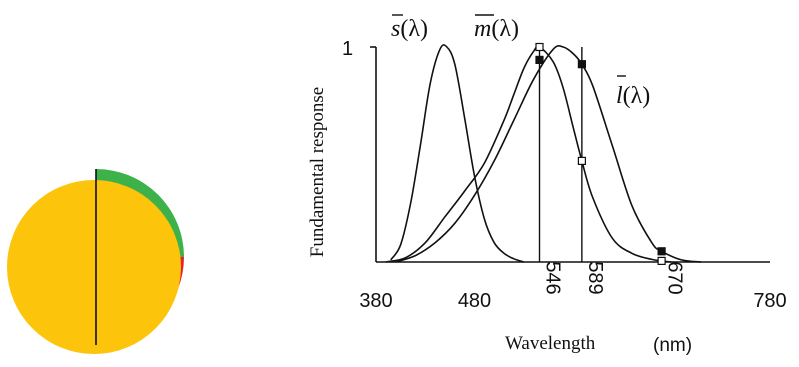 The width and height of the screenshot is (799, 367). I want to click on x-axis-label: Wavelength, so click(550, 343).